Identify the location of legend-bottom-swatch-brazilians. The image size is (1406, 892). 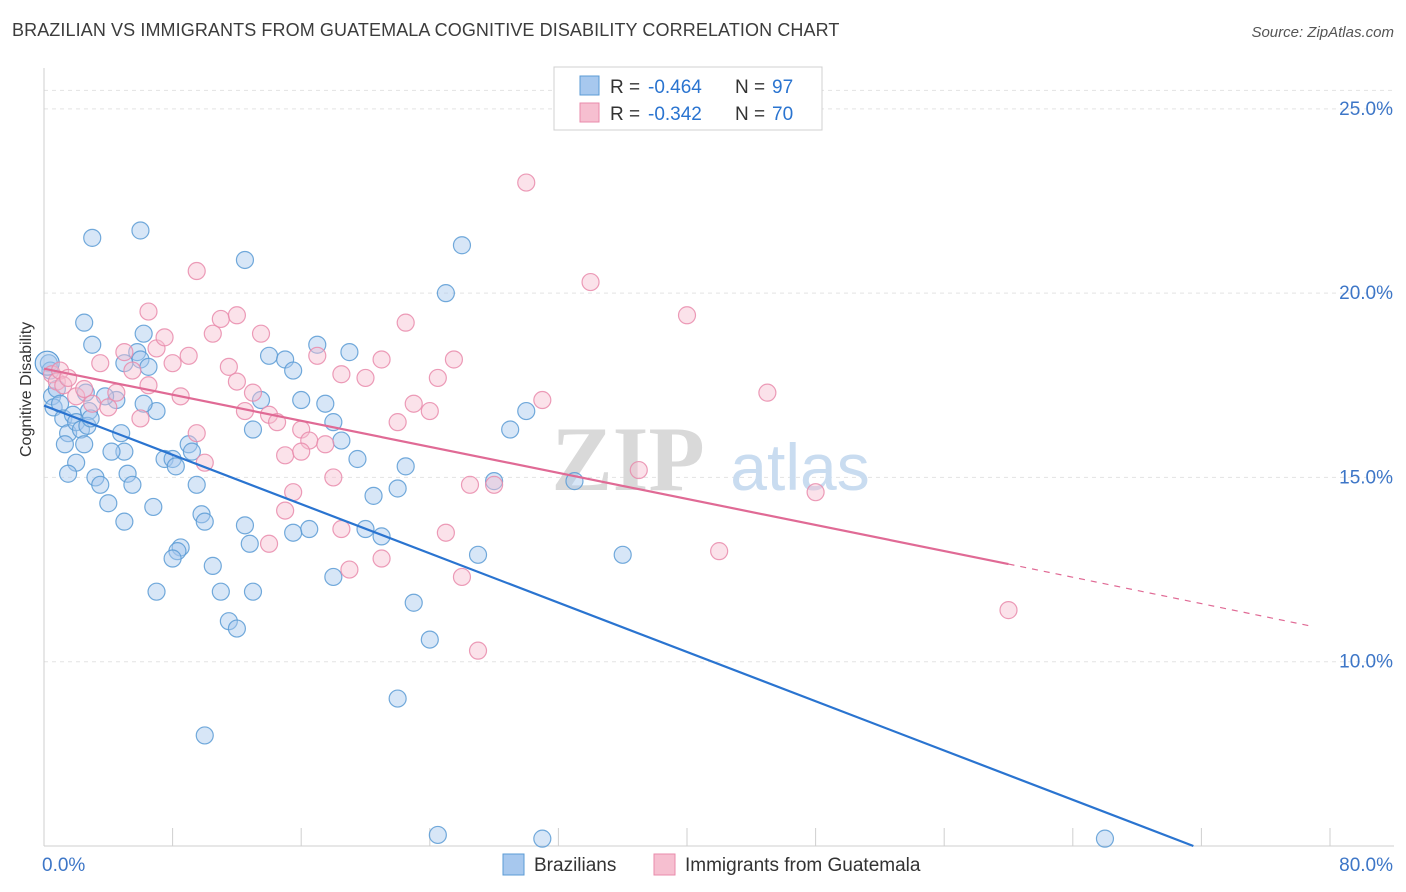
(513, 864).